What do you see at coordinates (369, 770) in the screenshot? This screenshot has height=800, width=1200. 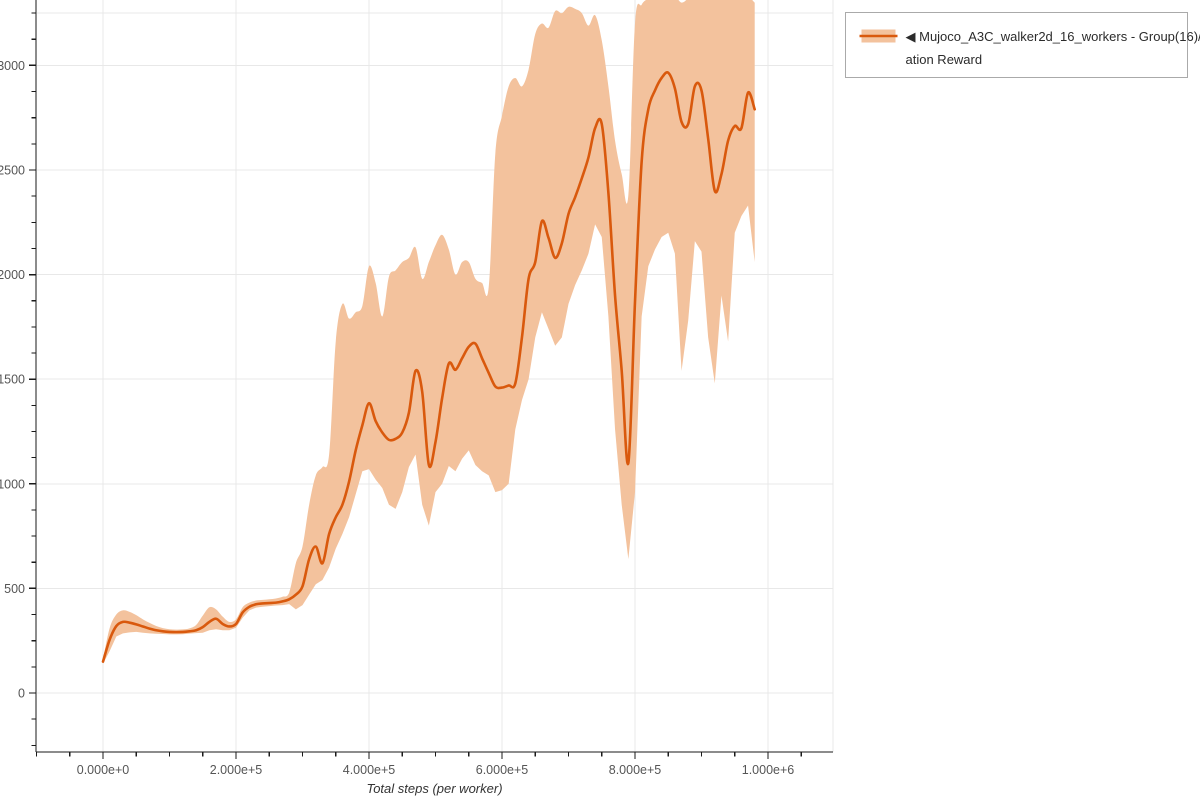 I see `x-tick-label: 4.000e+5` at bounding box center [369, 770].